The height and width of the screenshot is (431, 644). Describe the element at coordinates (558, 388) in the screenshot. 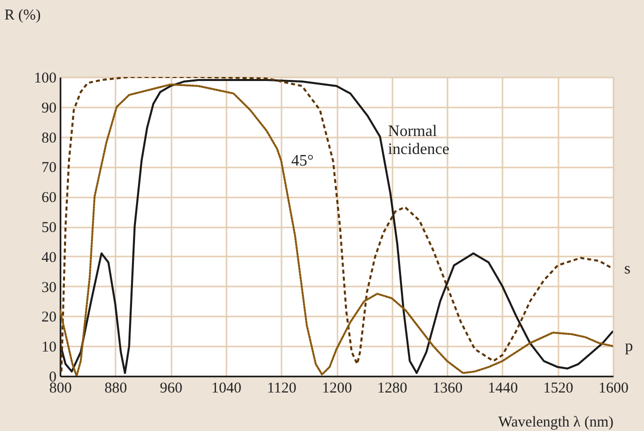

I see `x-tick-label: 1520` at that location.